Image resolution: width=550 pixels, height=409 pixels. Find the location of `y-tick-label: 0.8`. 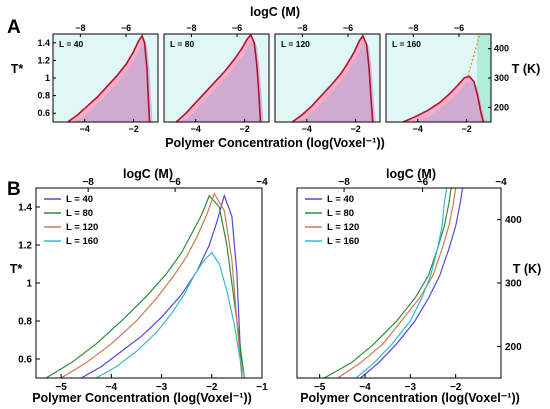

y-tick-label: 0.8 is located at coordinates (25, 322).